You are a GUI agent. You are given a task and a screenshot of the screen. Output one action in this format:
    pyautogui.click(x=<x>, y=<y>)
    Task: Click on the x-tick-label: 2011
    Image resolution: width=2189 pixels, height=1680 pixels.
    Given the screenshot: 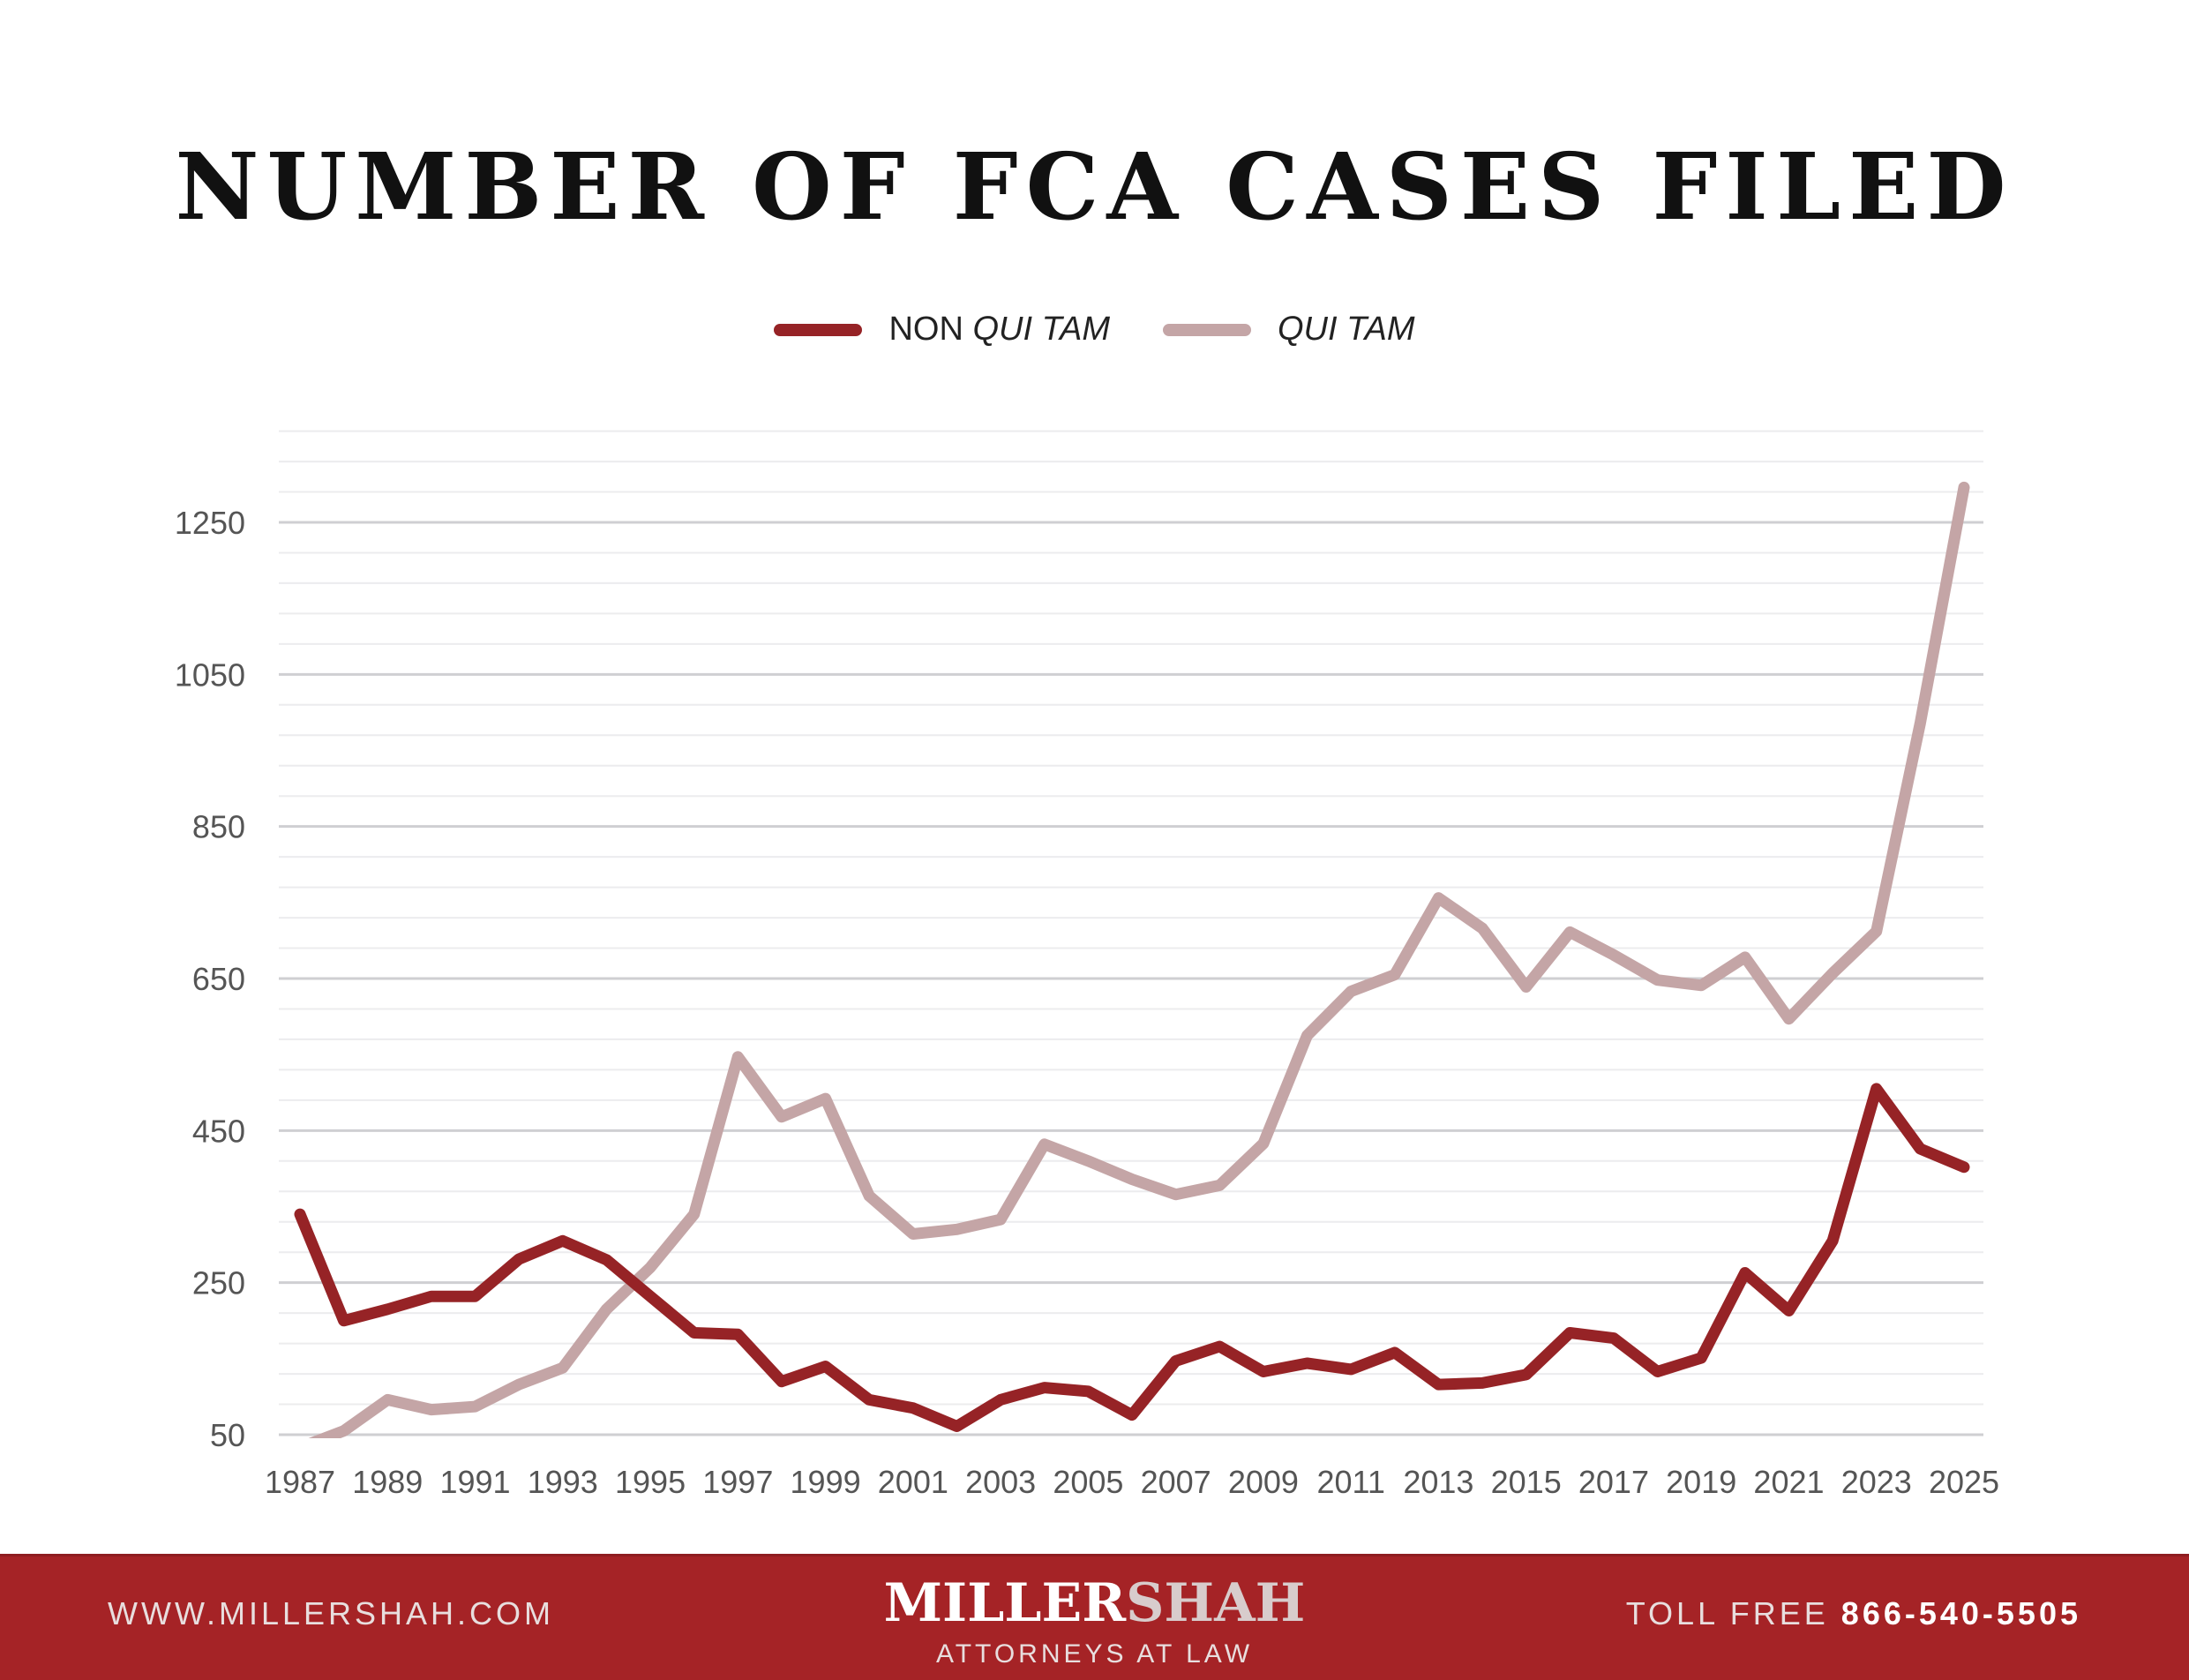 What is the action you would take?
    pyautogui.click(x=1350, y=1482)
    